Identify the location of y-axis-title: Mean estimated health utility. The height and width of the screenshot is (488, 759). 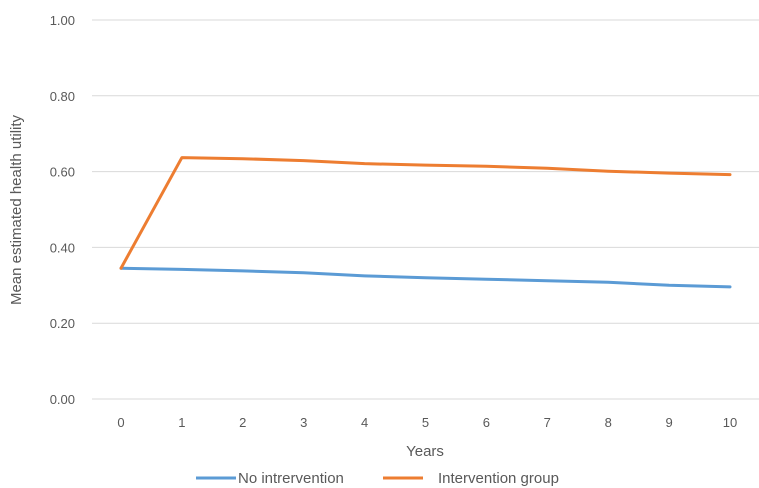
(16, 209).